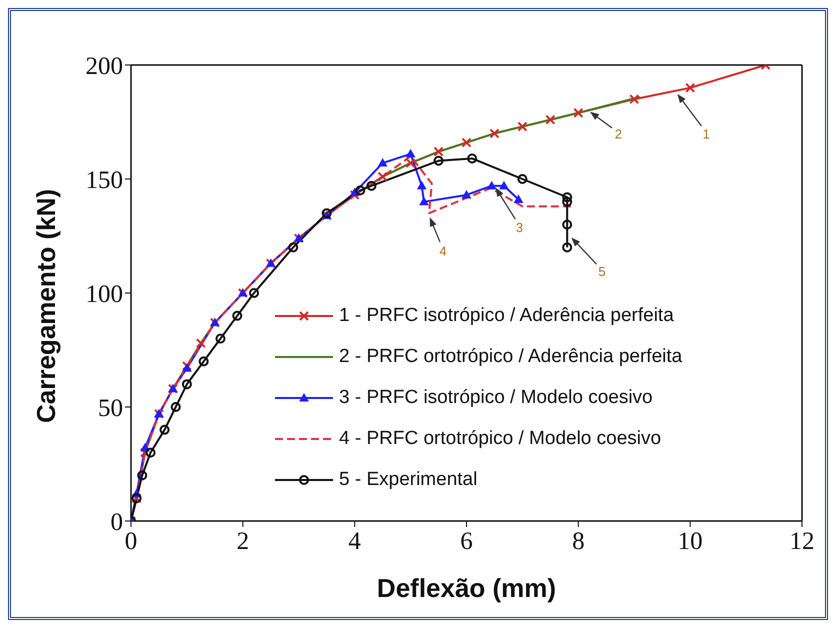 The image size is (836, 628). I want to click on y-tick-label: 50, so click(110, 408).